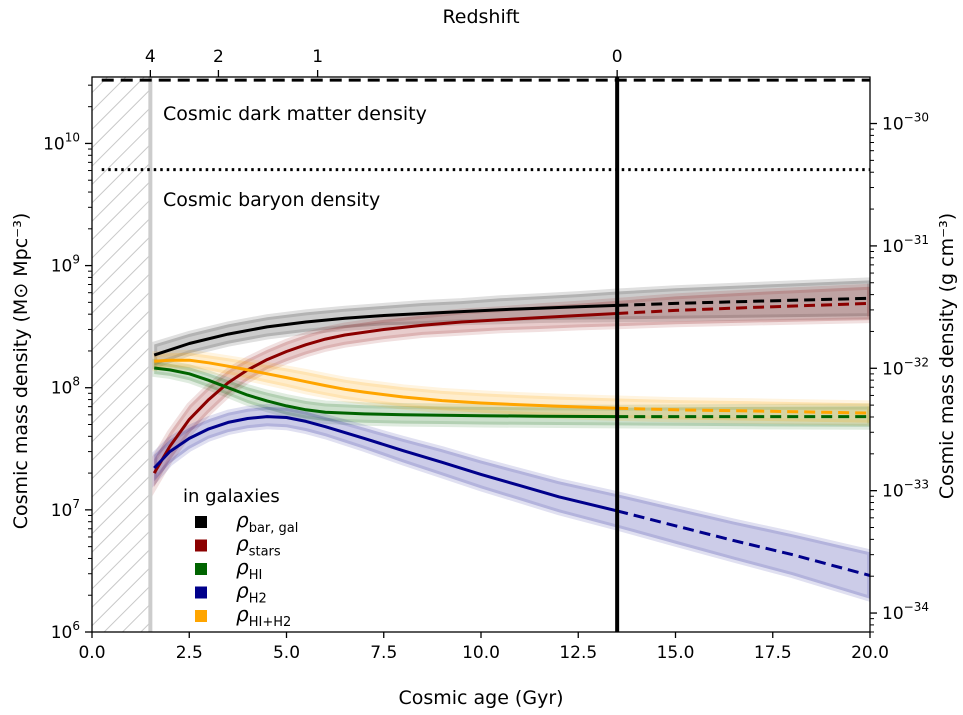 This screenshot has width=963, height=715. Describe the element at coordinates (189, 653) in the screenshot. I see `x-tick-label: 2.5` at that location.